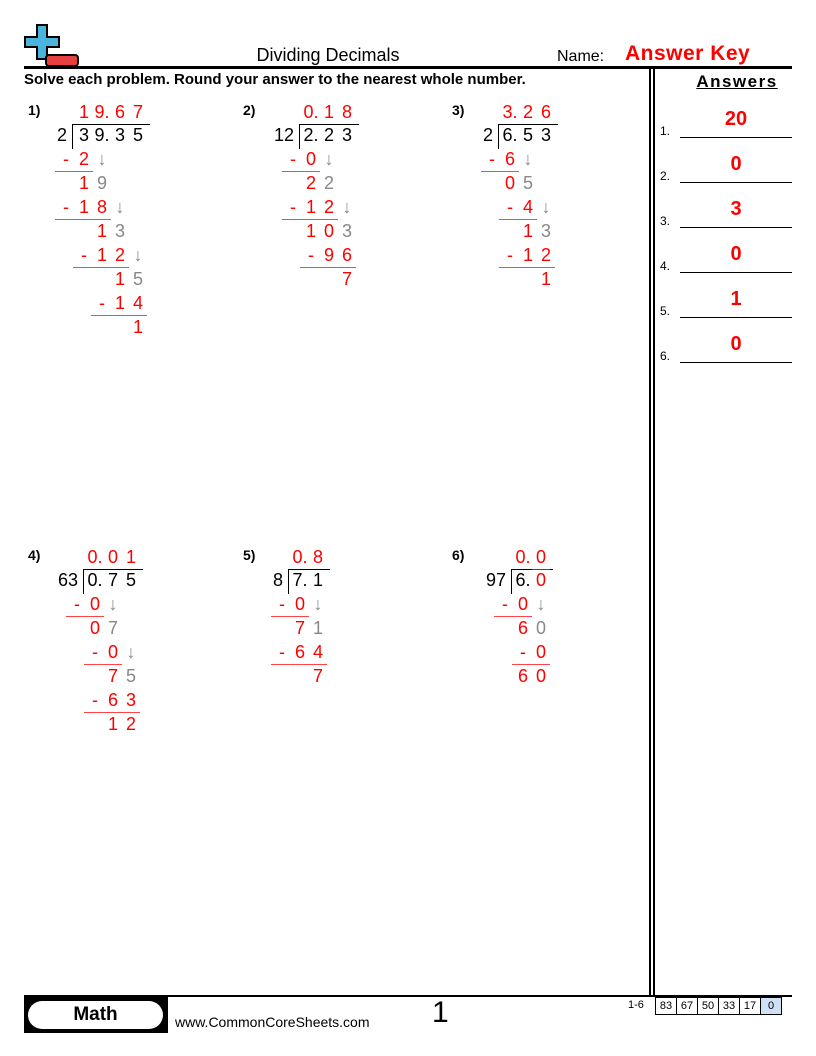 The width and height of the screenshot is (816, 1056). Describe the element at coordinates (545, 112) in the screenshot. I see `quotient-digit: 6` at that location.